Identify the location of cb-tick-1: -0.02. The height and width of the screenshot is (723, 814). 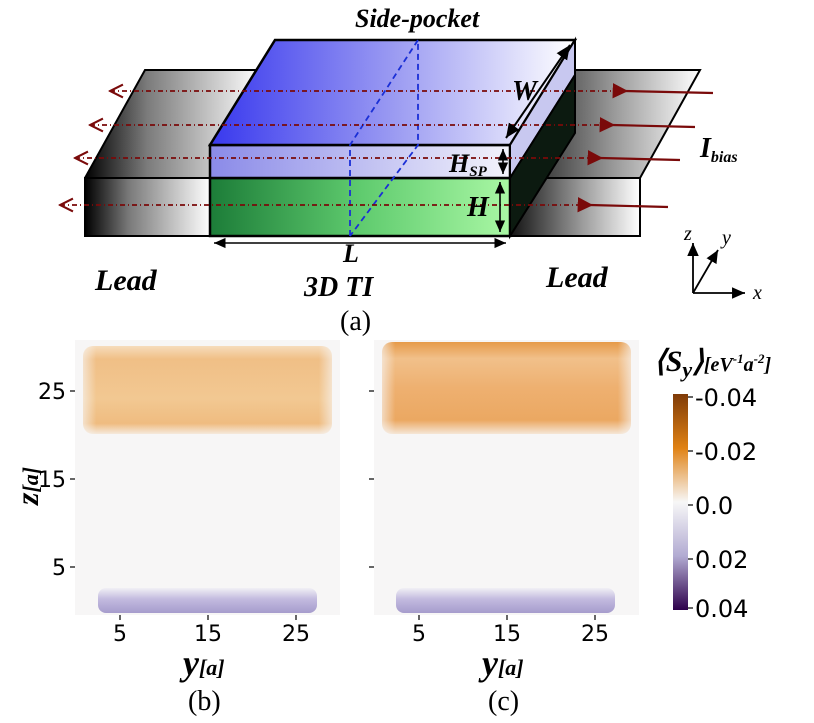
(726, 452).